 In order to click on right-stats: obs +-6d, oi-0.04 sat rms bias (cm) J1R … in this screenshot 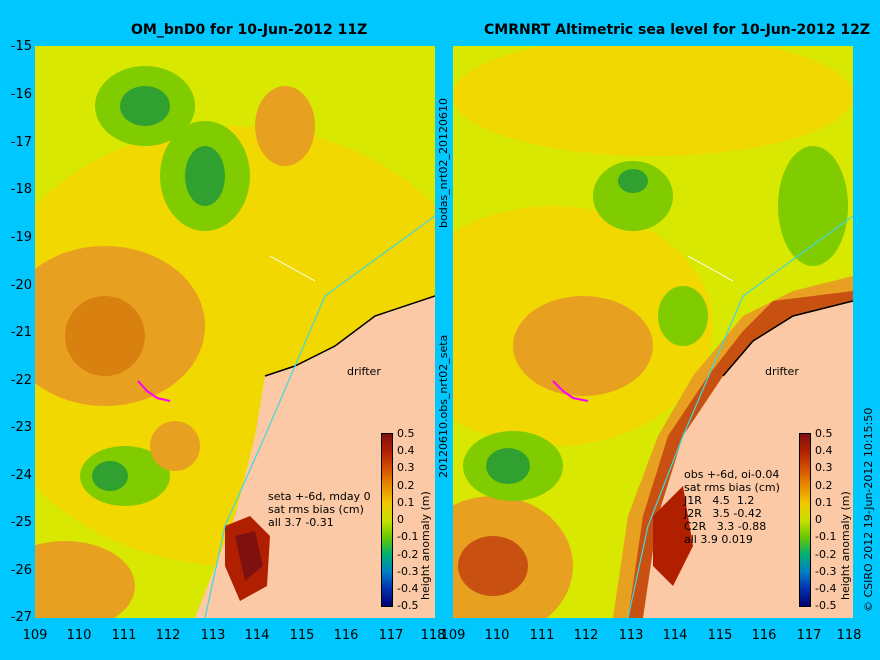, I will do `click(732, 507)`.